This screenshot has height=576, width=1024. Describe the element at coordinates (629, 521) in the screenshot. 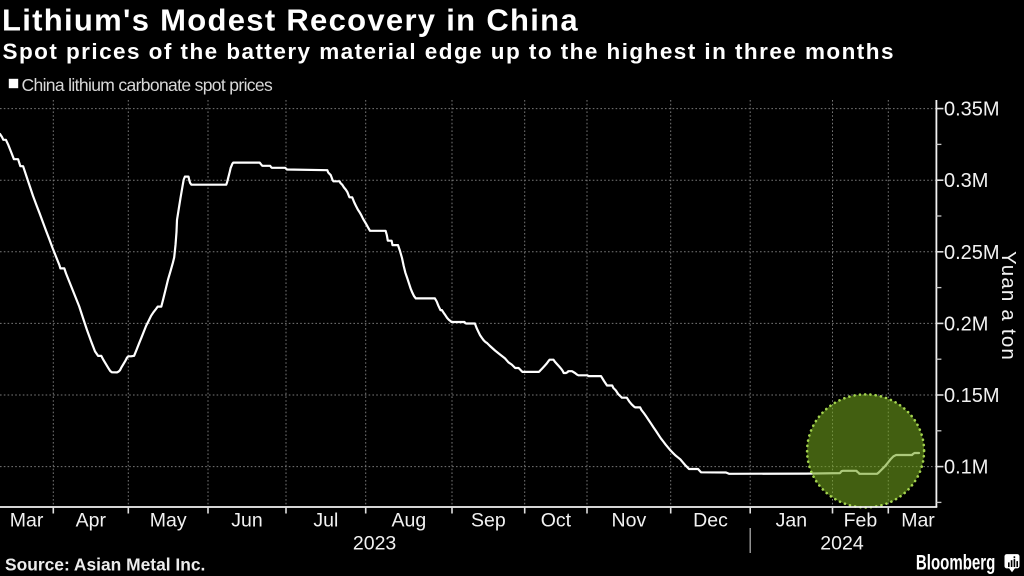

I see `svg-text: Nov` at that location.